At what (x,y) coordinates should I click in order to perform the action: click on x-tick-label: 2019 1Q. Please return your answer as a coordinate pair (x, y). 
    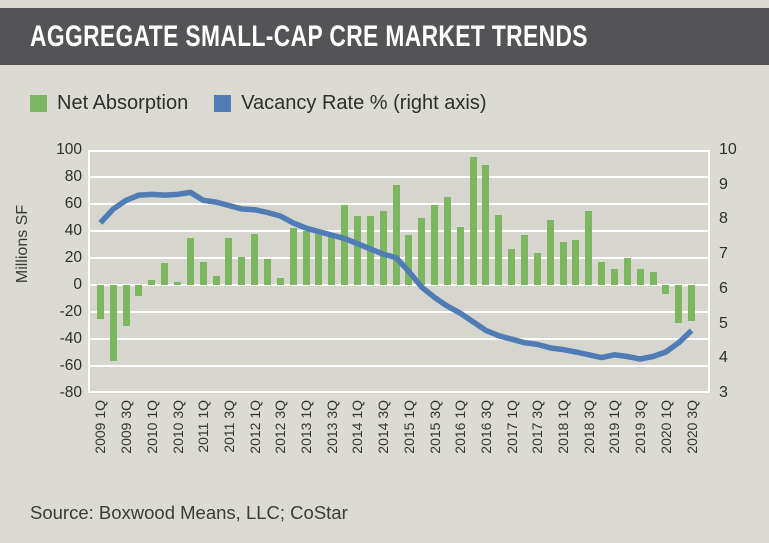
    Looking at the image, I should click on (614, 427).